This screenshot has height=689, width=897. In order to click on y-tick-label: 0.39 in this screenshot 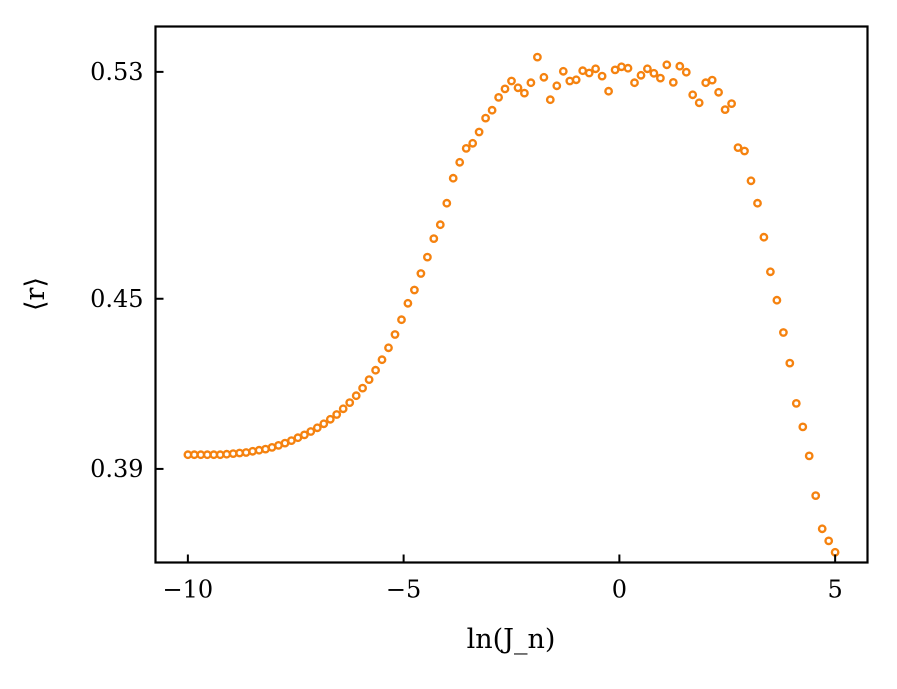, I will do `click(116, 469)`.